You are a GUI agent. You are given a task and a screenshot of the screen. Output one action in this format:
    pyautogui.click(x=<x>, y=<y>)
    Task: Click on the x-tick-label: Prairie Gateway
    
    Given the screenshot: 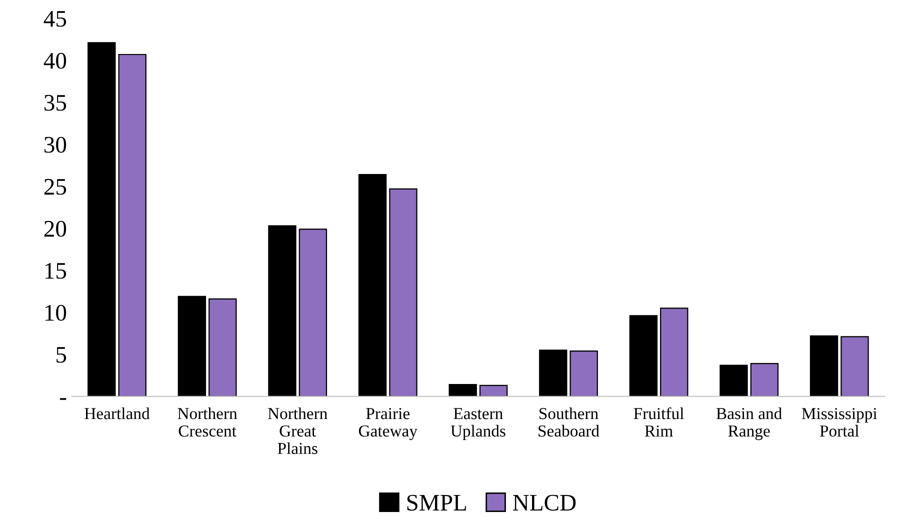 What is the action you would take?
    pyautogui.click(x=388, y=424)
    